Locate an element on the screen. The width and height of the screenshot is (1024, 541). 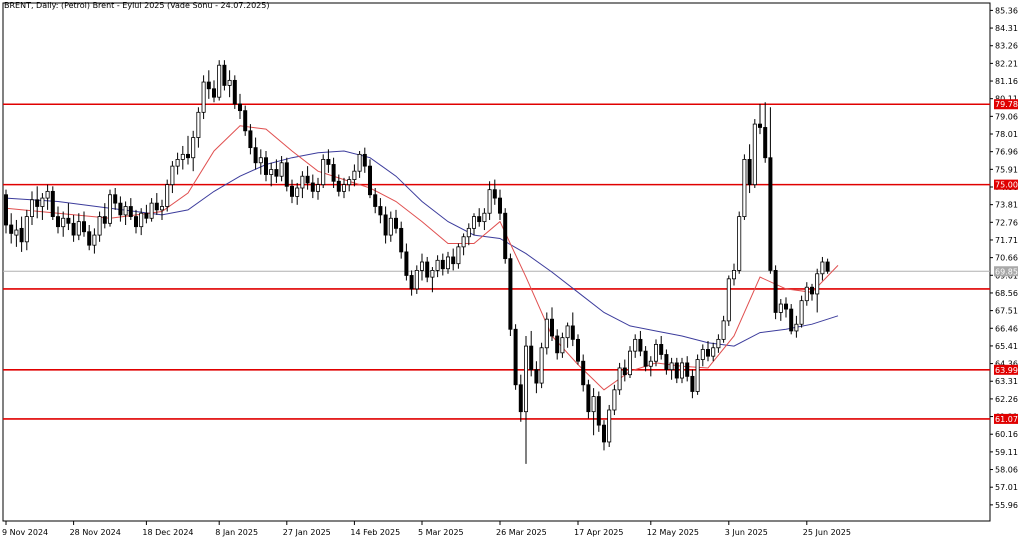
y-tick-label: 64.36 is located at coordinates (1006, 364).